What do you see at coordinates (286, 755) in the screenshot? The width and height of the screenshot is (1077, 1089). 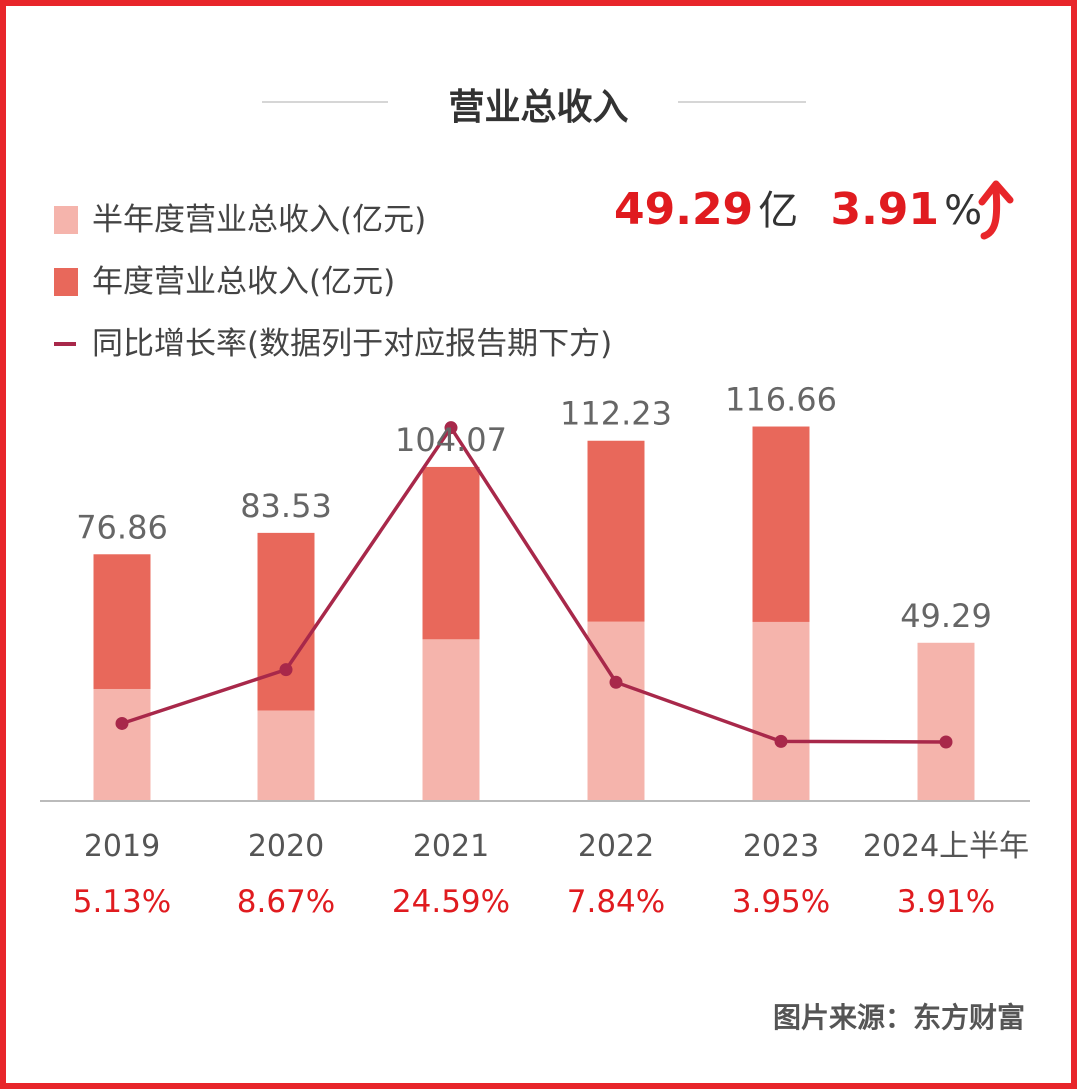 I see `bar-half-2020` at bounding box center [286, 755].